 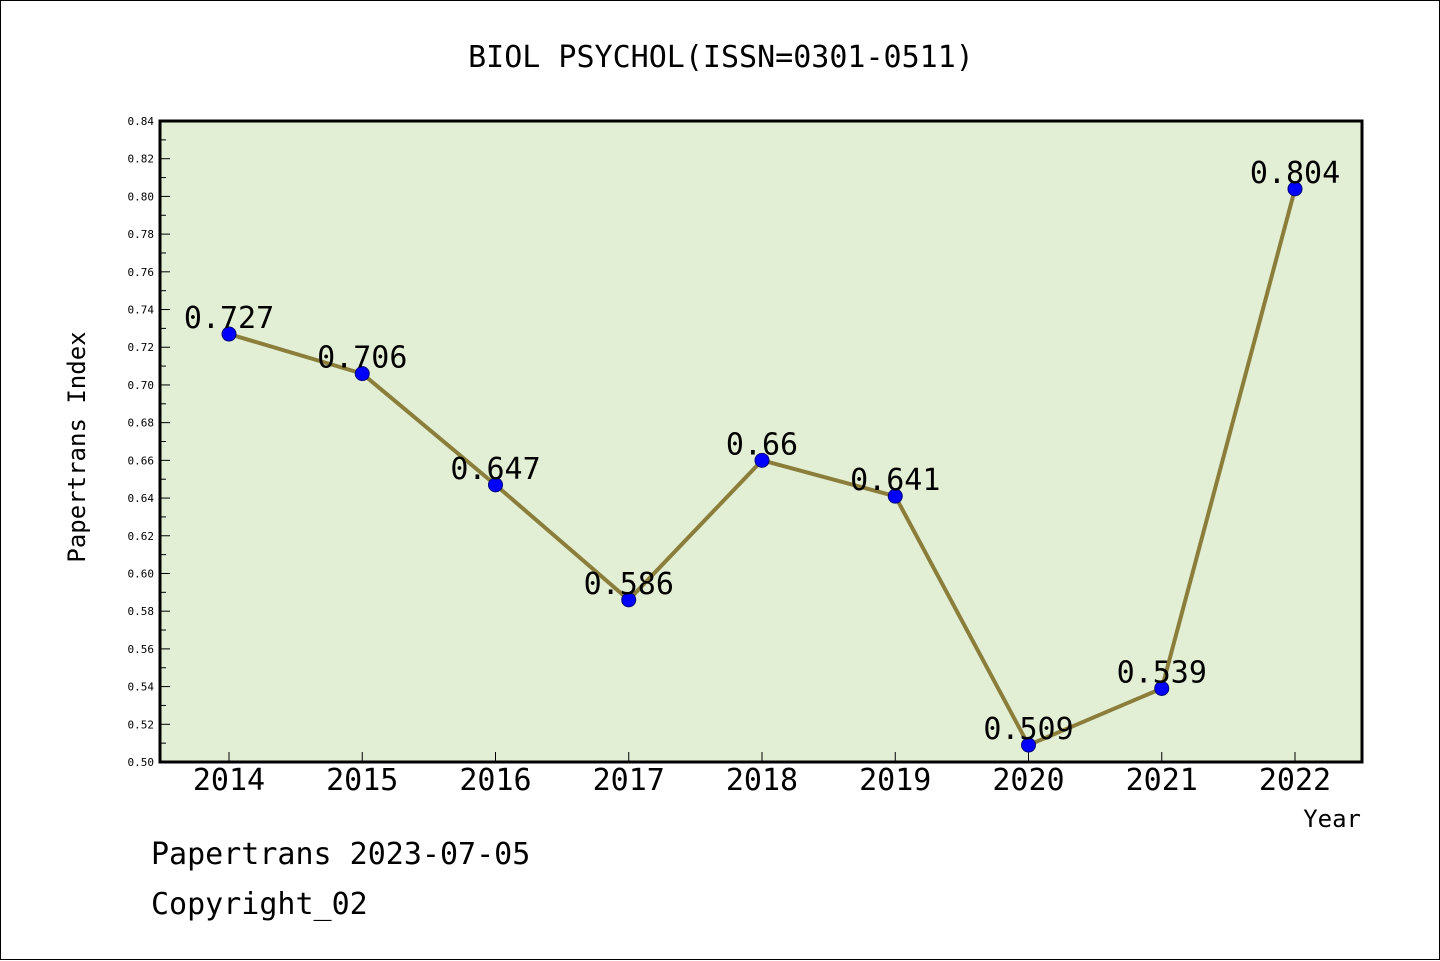 What do you see at coordinates (141, 272) in the screenshot?
I see `y-tick-label: 0.76` at bounding box center [141, 272].